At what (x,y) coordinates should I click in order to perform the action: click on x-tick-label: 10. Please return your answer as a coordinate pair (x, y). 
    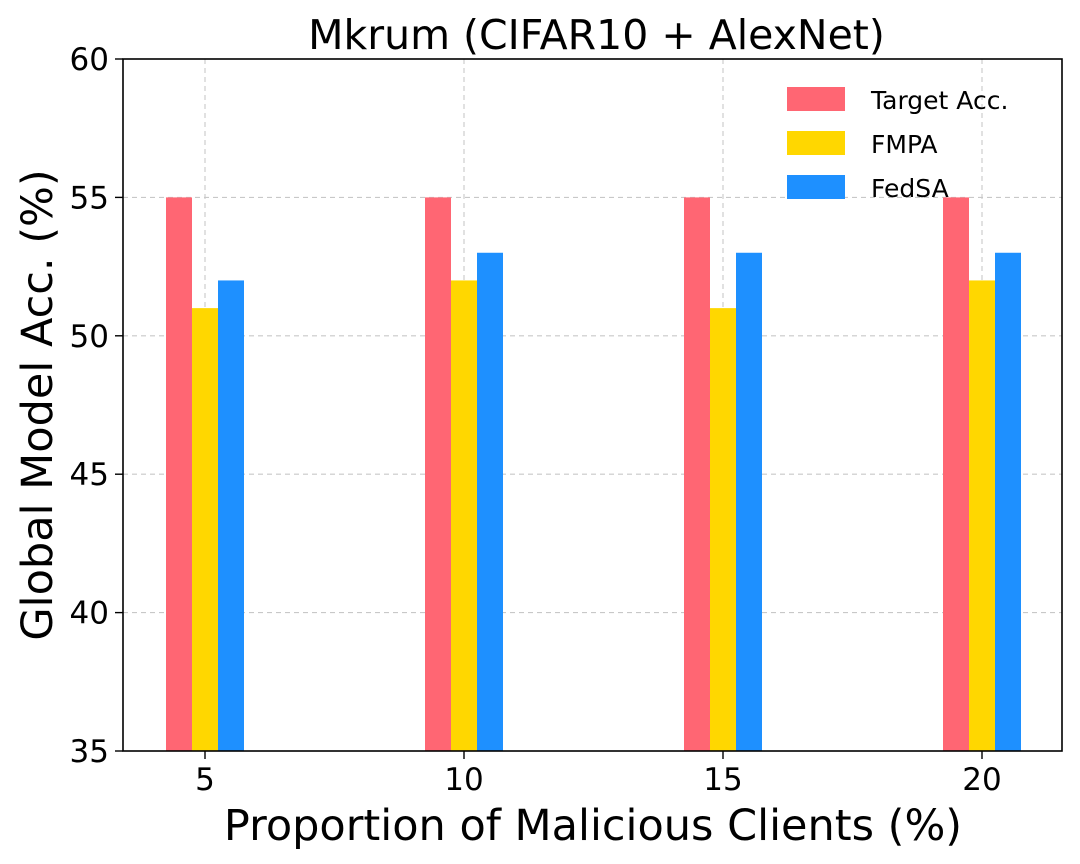
    Looking at the image, I should click on (463, 780).